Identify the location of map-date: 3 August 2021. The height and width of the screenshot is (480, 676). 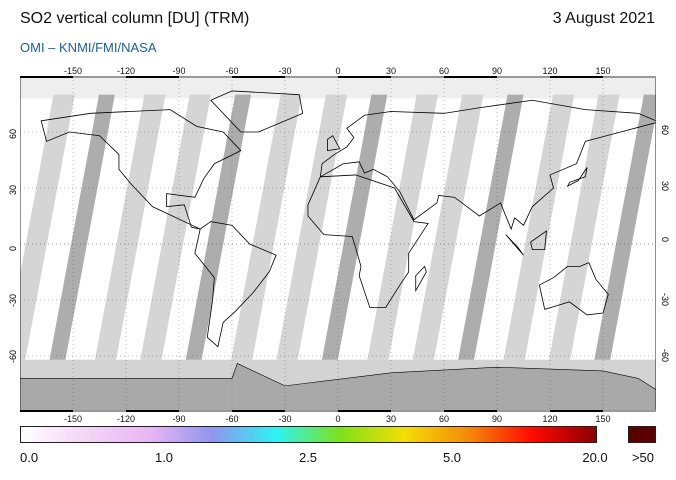
(603, 18).